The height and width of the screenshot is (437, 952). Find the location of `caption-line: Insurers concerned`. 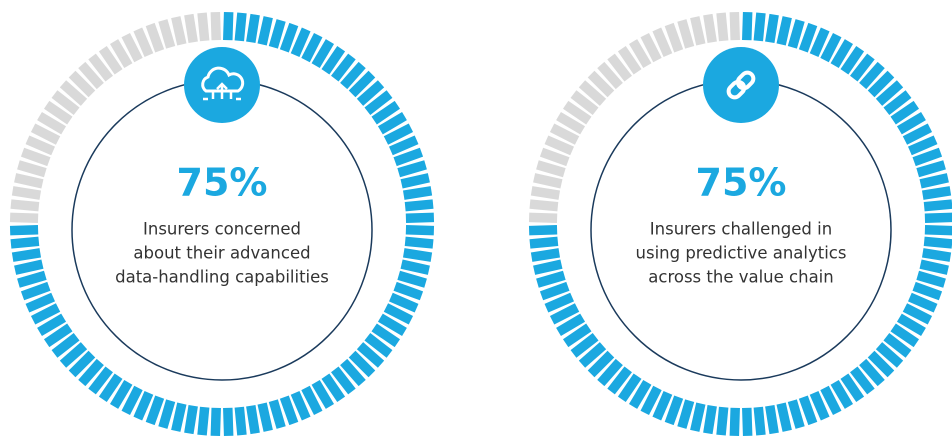

caption-line: Insurers concerned is located at coordinates (222, 229).